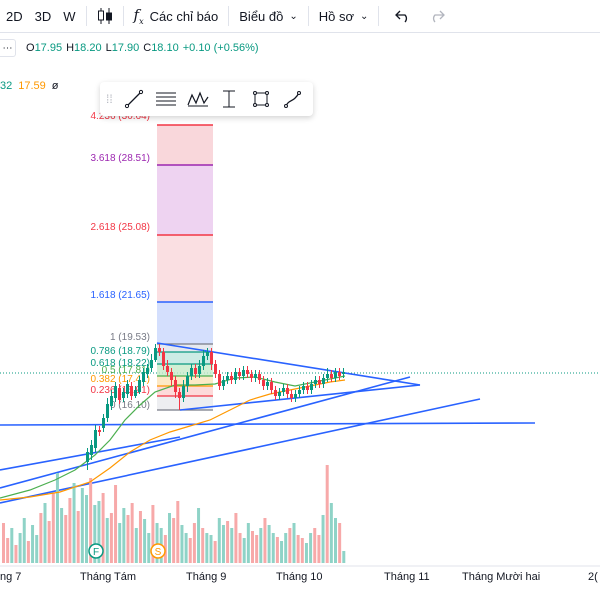 The width and height of the screenshot is (600, 600). Describe the element at coordinates (121, 351) in the screenshot. I see `fib-label: 0.786 (18.79)` at that location.